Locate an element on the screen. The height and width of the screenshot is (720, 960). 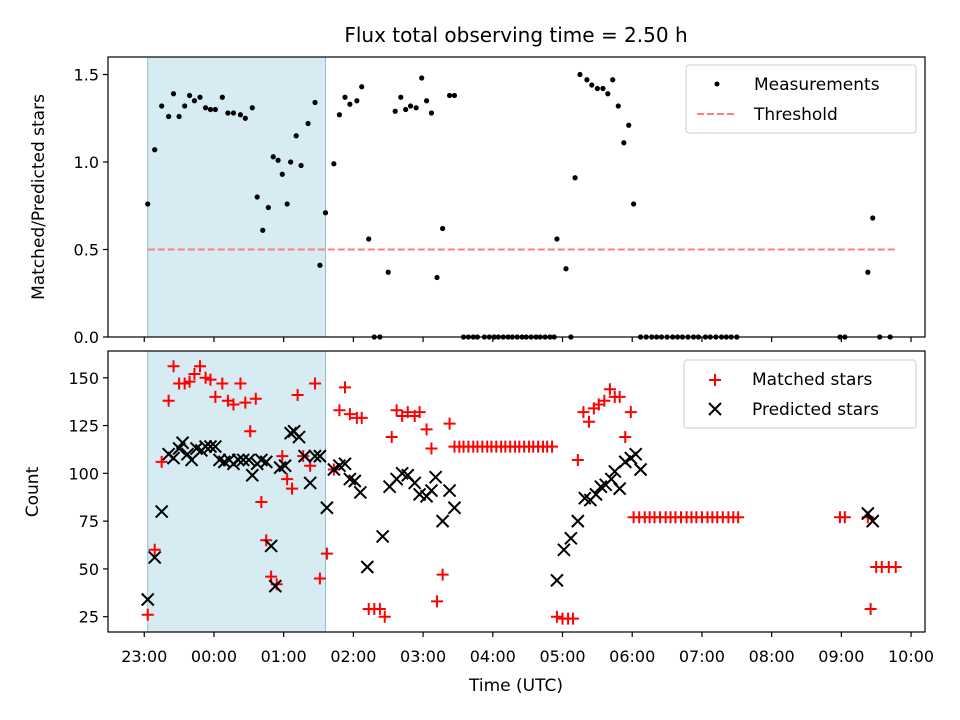
xtick-label: 09:00 is located at coordinates (841, 656).